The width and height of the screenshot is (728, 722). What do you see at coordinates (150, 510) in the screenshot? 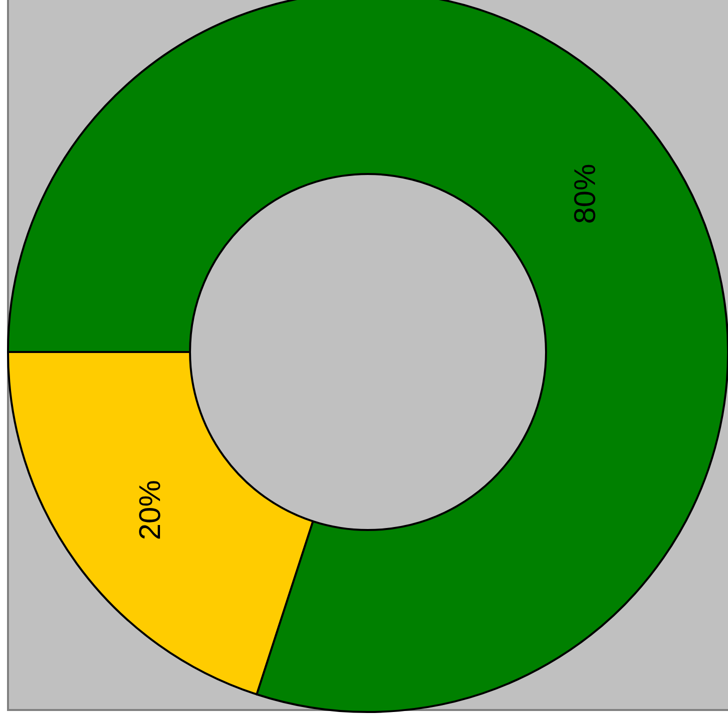
I see `data-label: 20%` at bounding box center [150, 510].